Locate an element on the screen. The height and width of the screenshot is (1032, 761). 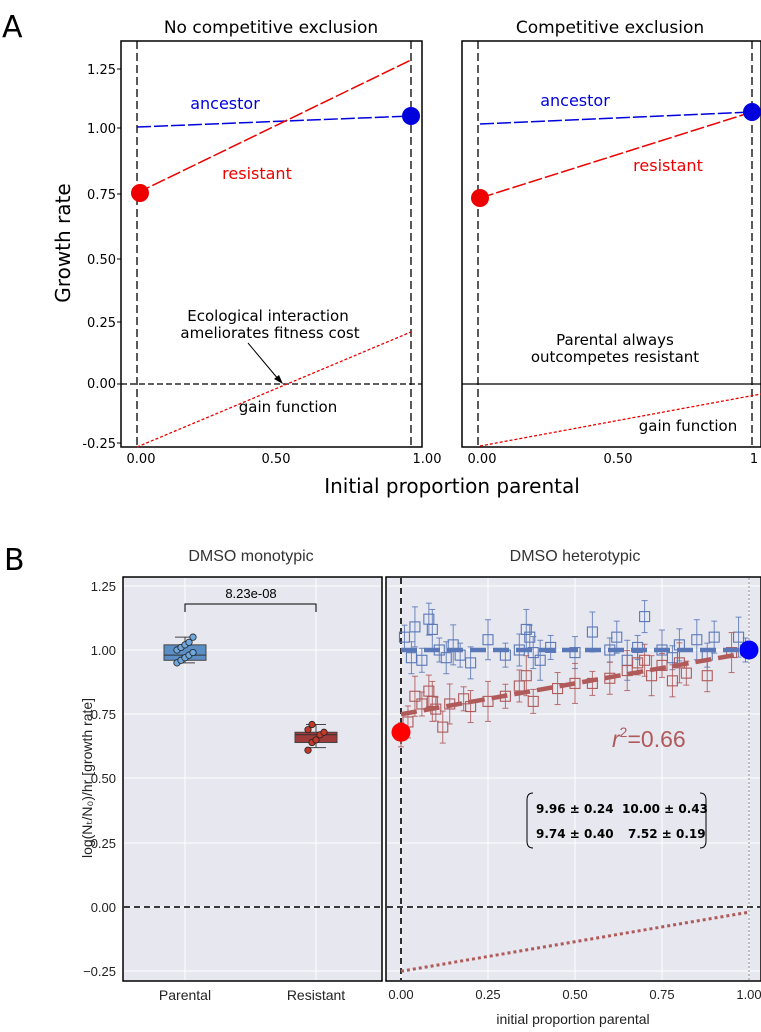
ytick-label: -0.25 is located at coordinates (99, 444).